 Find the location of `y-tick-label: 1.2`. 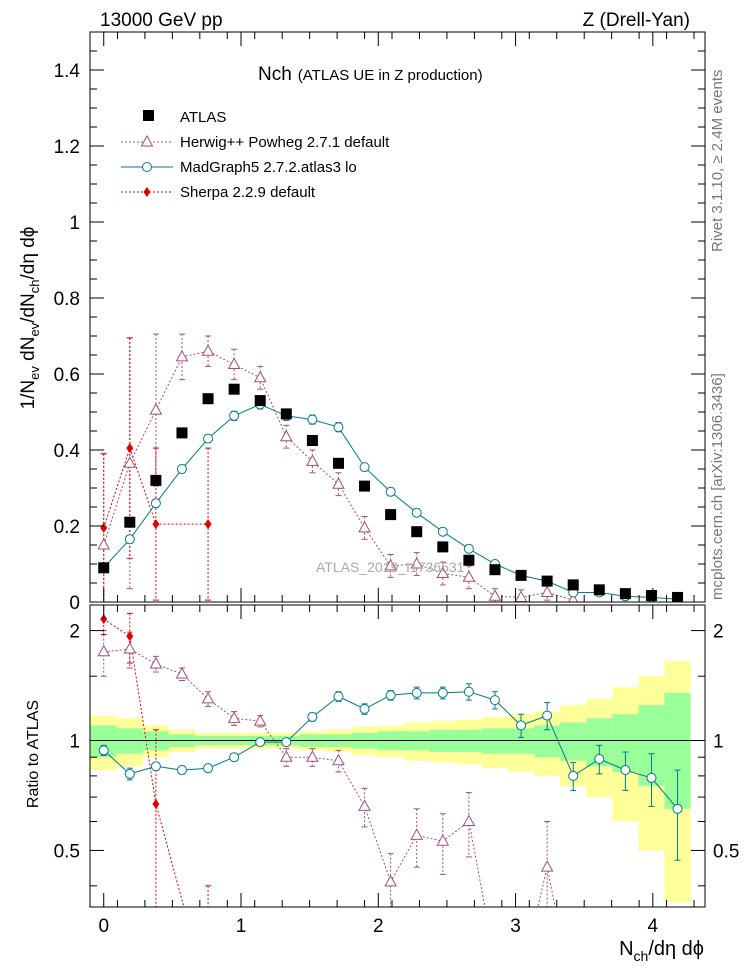

y-tick-label: 1.2 is located at coordinates (67, 147).